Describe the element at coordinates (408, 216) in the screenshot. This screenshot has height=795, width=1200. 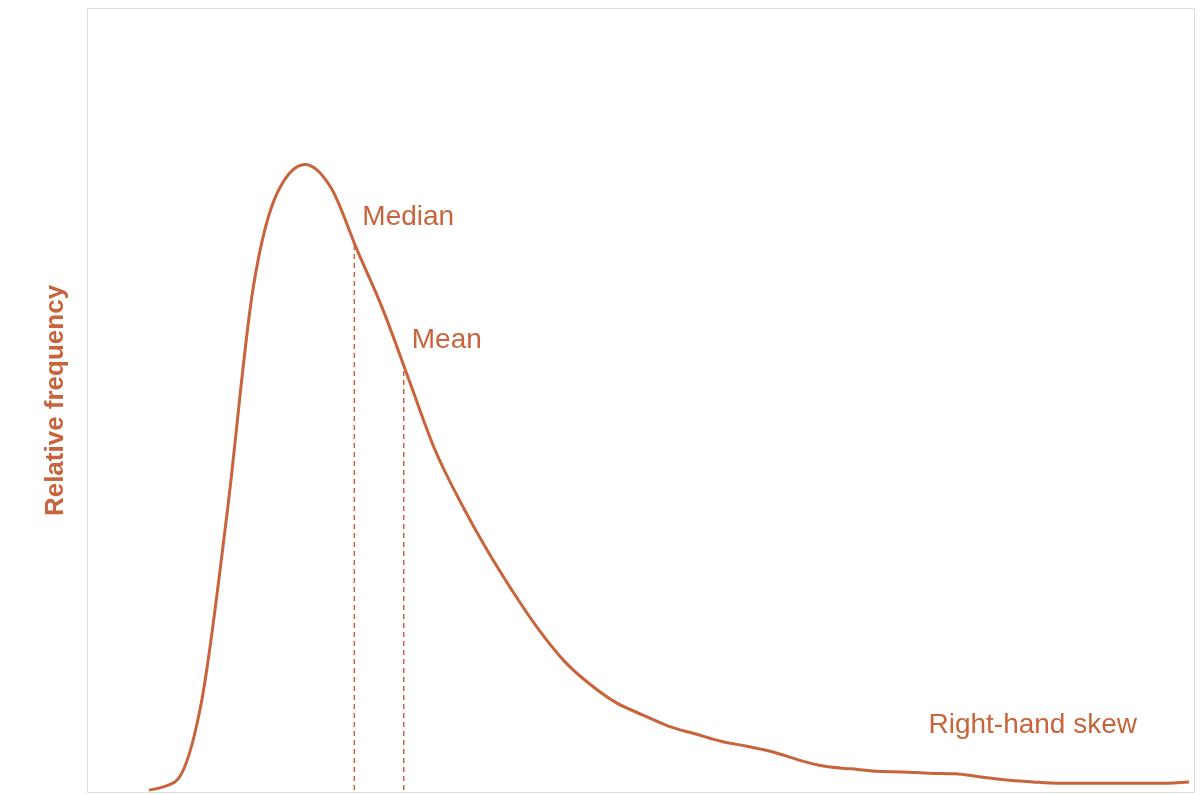
I see `annotation: Median` at that location.